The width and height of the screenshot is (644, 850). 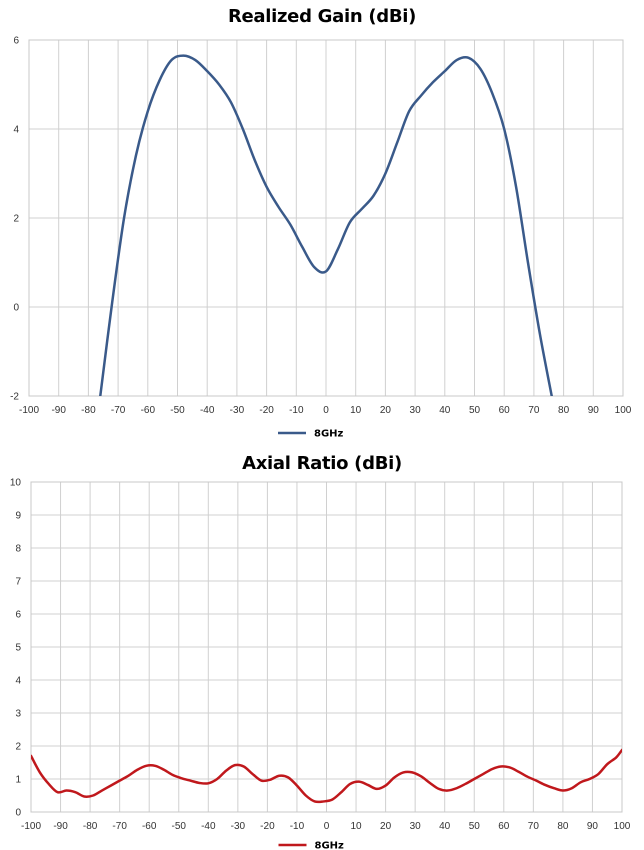 I want to click on y-tick-labels: 0 1 2 3 4 5 6 7 8 9 10, so click(x=16, y=648).